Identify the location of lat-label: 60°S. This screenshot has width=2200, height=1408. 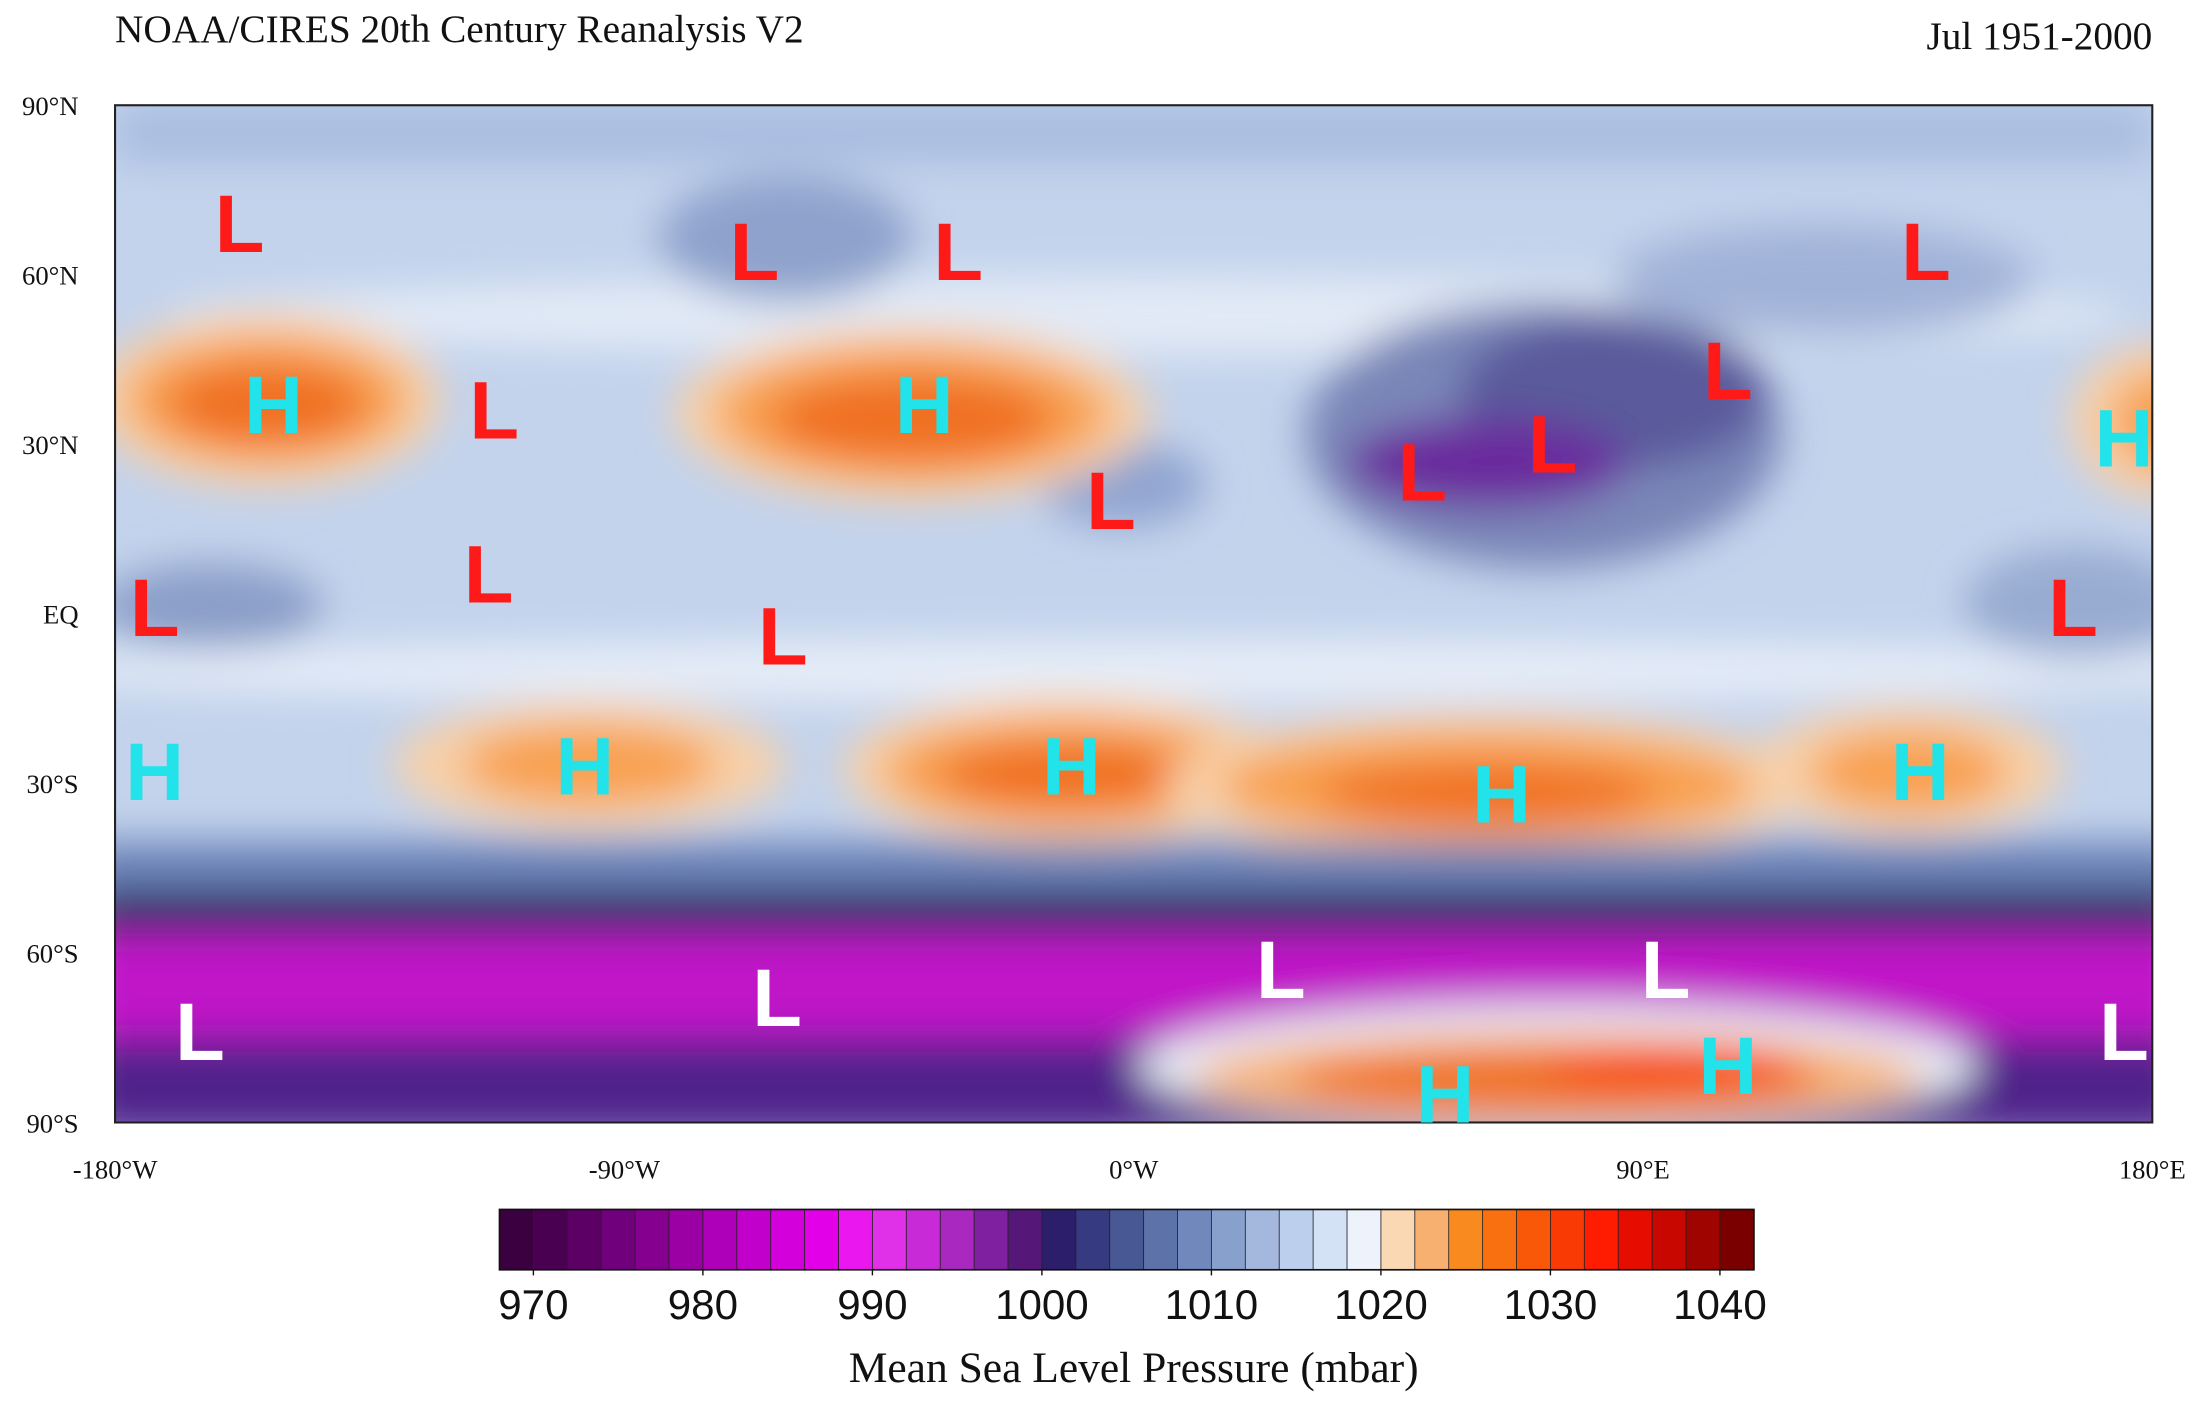
(52, 954).